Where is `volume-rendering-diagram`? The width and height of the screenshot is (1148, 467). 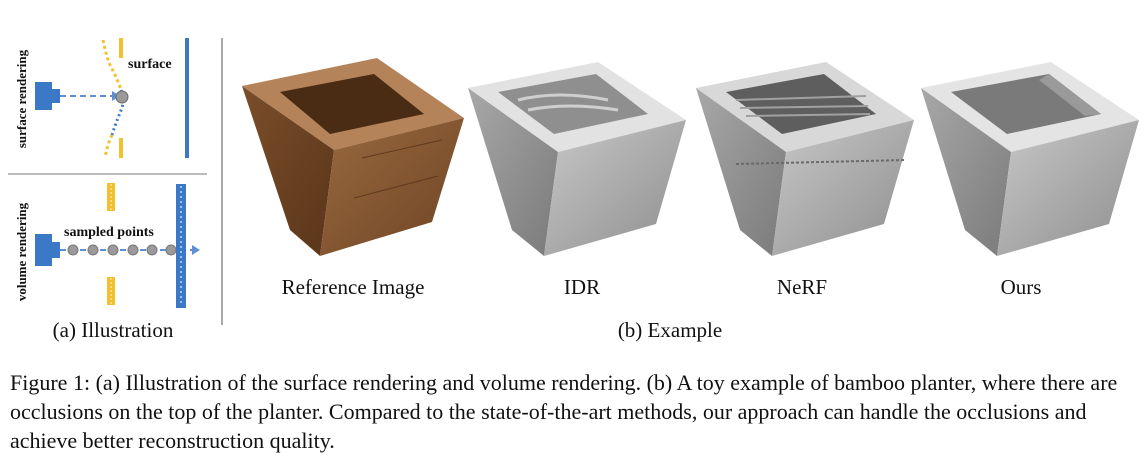 volume-rendering-diagram is located at coordinates (117, 245).